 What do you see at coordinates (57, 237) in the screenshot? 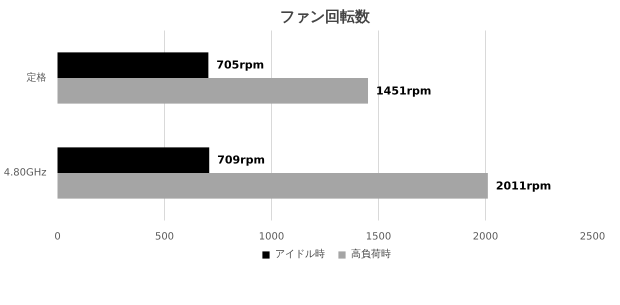
I see `x-tick-label: 0` at bounding box center [57, 237].